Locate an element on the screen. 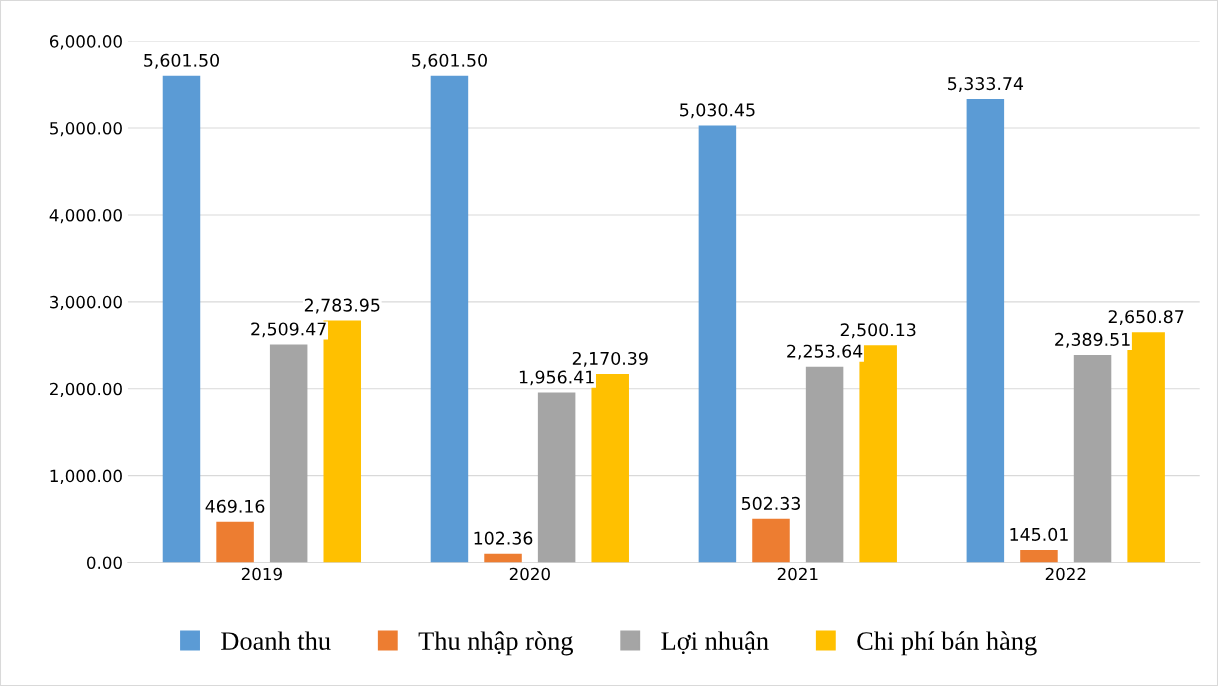  x-tick-label: 2021 is located at coordinates (797, 574).